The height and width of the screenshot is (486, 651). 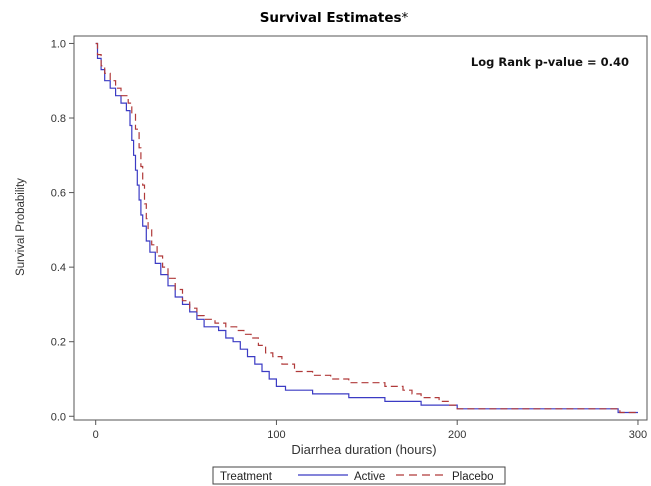 What do you see at coordinates (96, 435) in the screenshot?
I see `x-tick-label: 0` at bounding box center [96, 435].